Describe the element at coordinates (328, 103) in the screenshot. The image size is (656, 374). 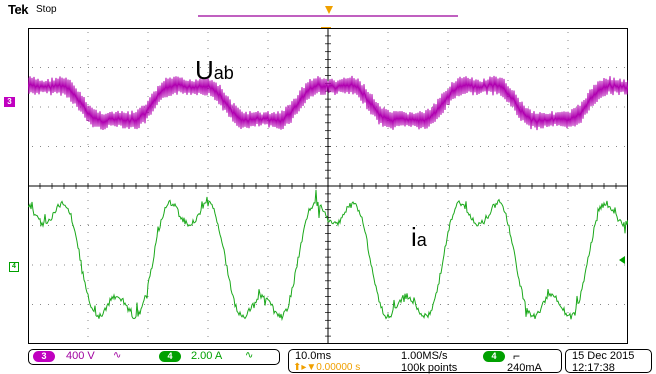
I see `ch3-waveform` at that location.